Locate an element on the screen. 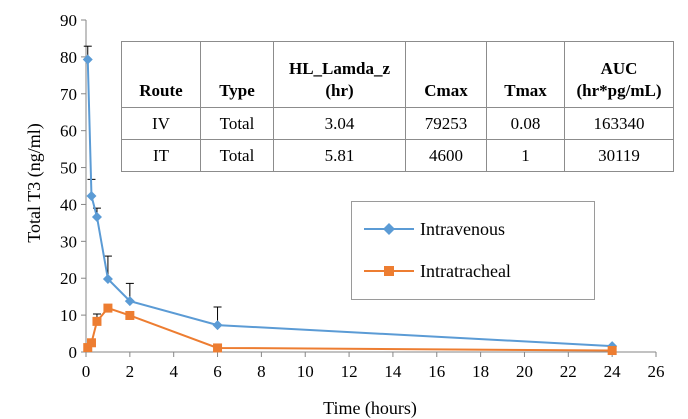 The height and width of the screenshot is (419, 688). table-cell: 0.08 is located at coordinates (525, 123).